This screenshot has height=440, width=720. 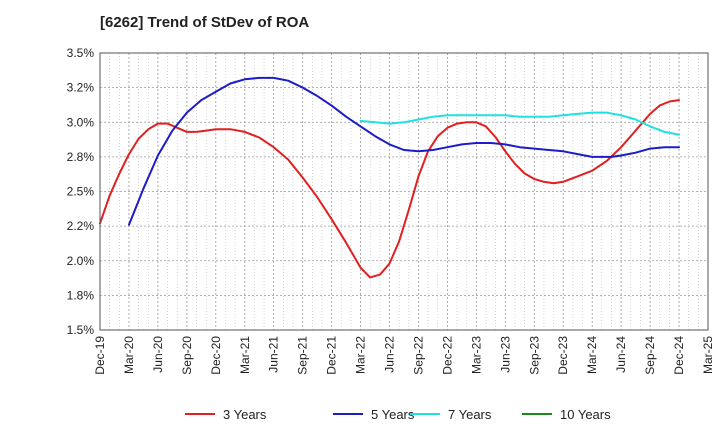 What do you see at coordinates (447, 355) in the screenshot?
I see `x-tick-label: Dec-22` at bounding box center [447, 355].